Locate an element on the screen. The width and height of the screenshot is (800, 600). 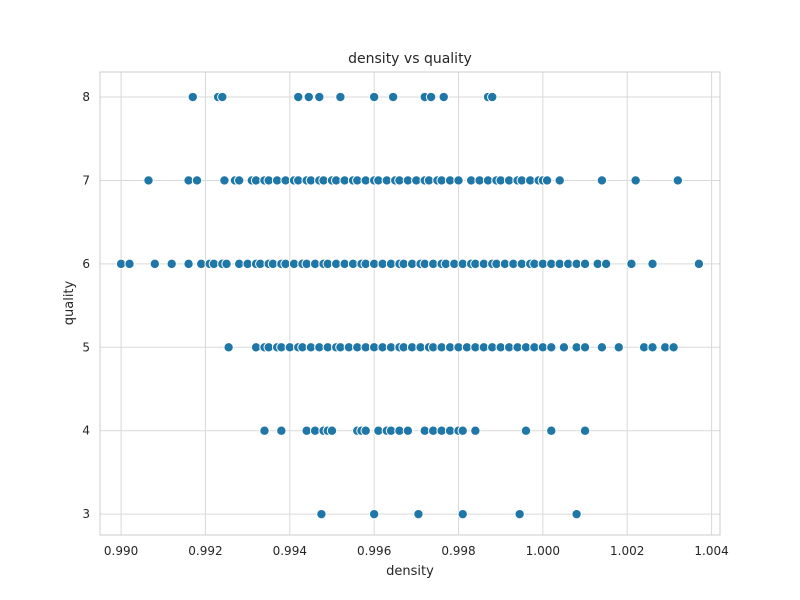
x-tick-label-1: 0.992 is located at coordinates (205, 551).